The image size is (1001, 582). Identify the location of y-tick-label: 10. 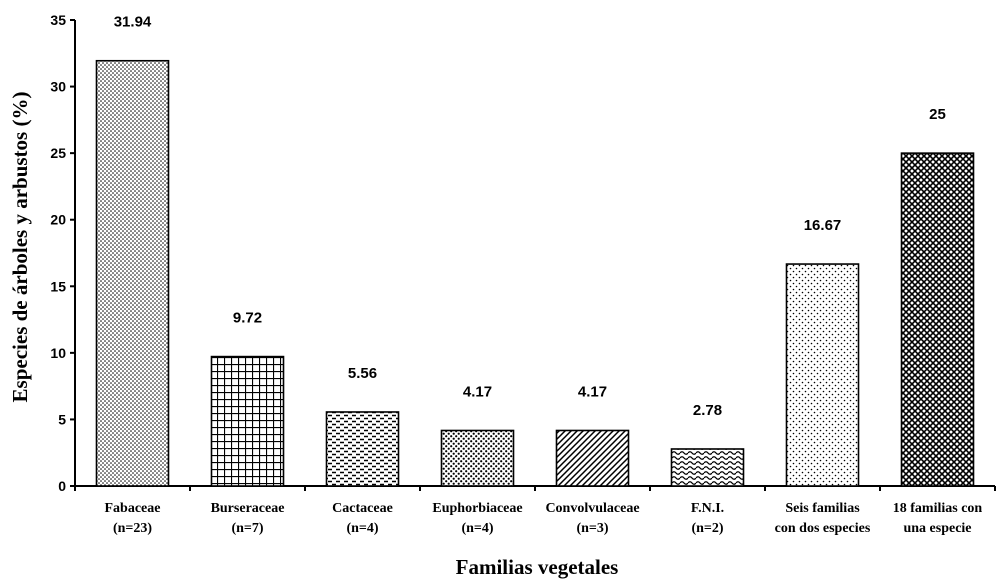
(58, 353).